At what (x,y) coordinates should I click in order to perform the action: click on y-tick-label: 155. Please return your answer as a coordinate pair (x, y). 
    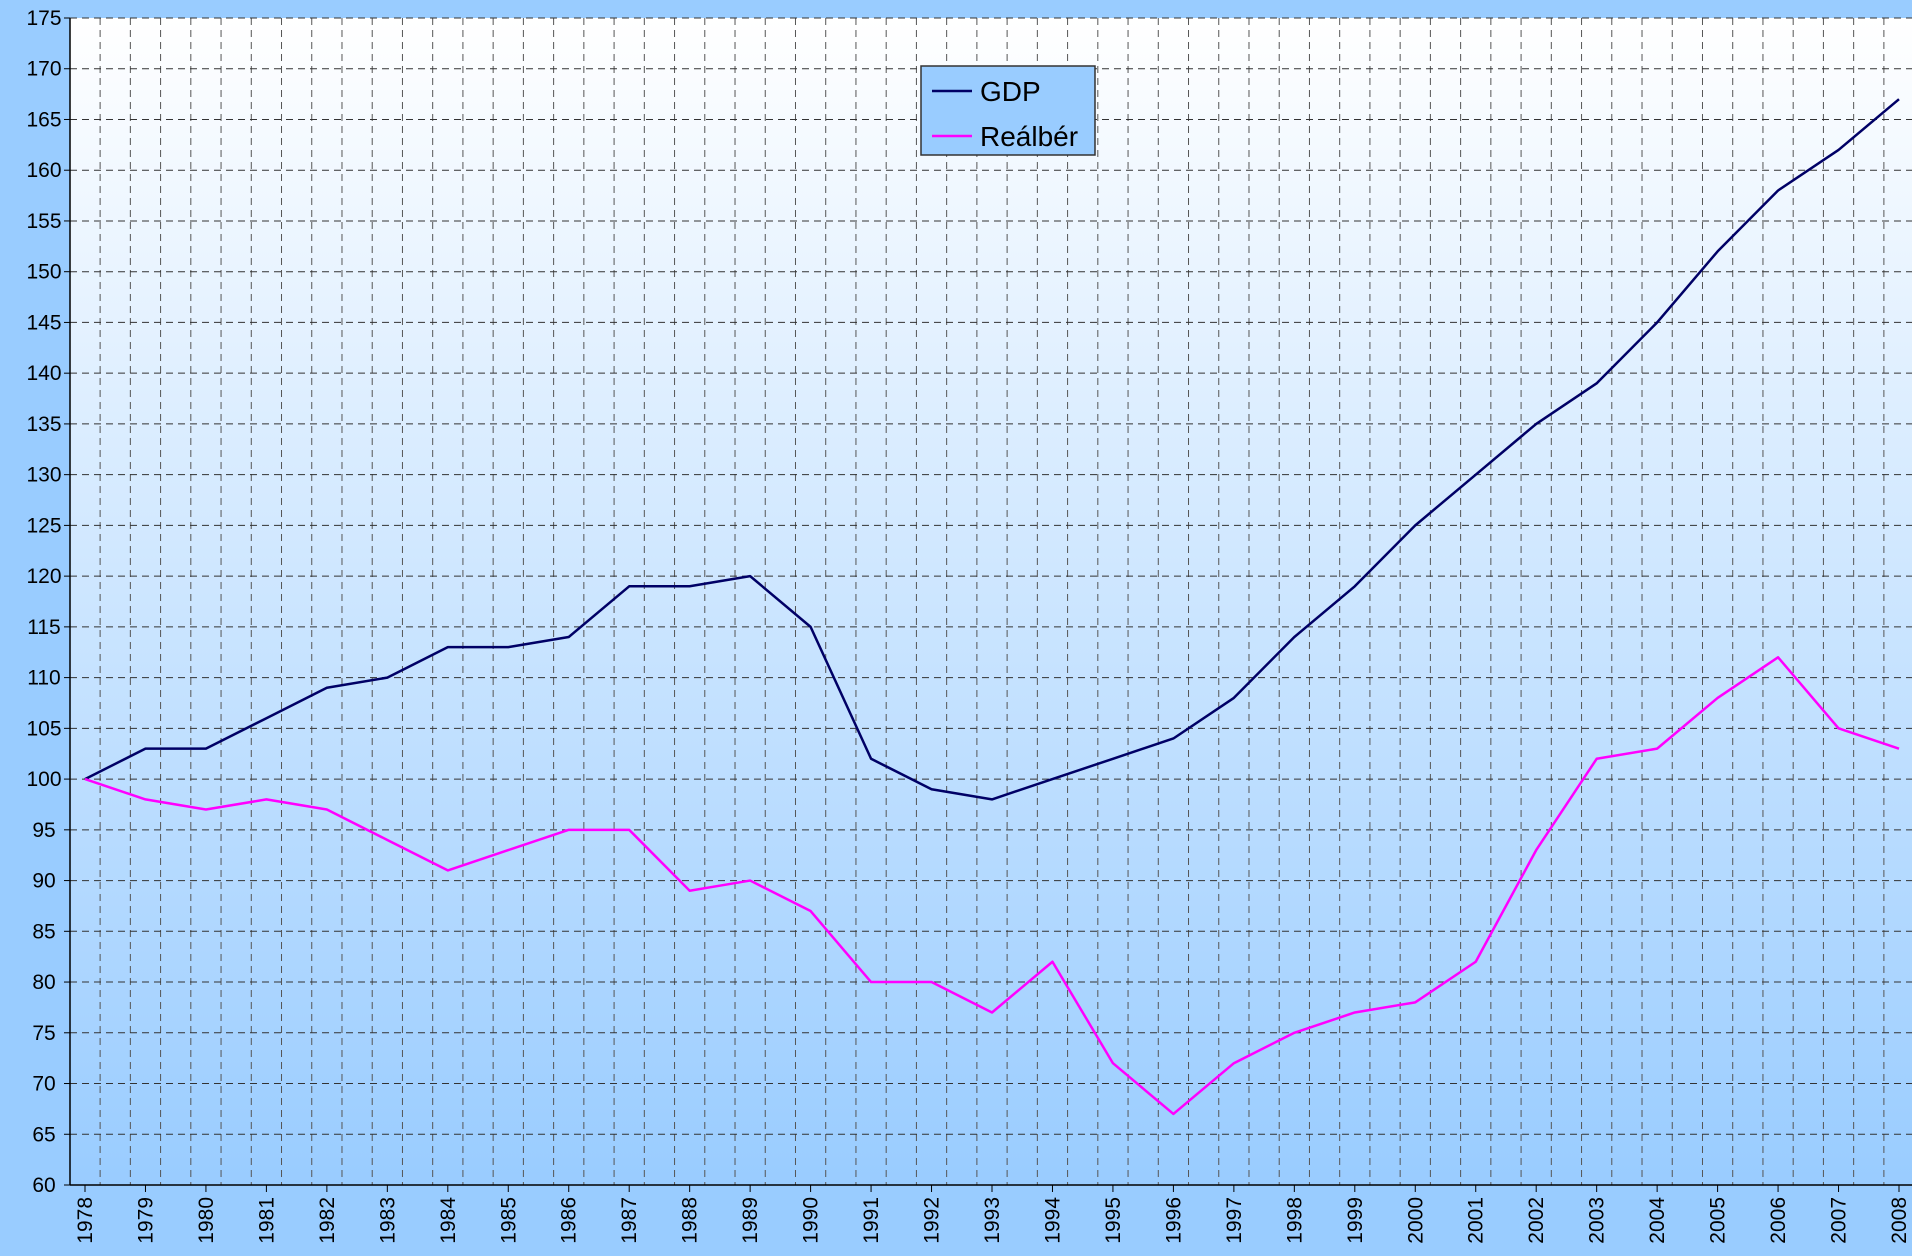
    Looking at the image, I should click on (43, 221).